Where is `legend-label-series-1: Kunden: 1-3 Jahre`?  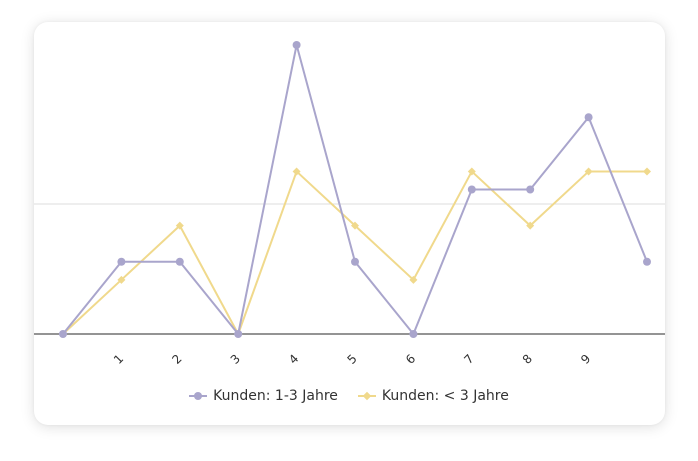
legend-label-series-1: Kunden: 1-3 Jahre is located at coordinates (275, 396).